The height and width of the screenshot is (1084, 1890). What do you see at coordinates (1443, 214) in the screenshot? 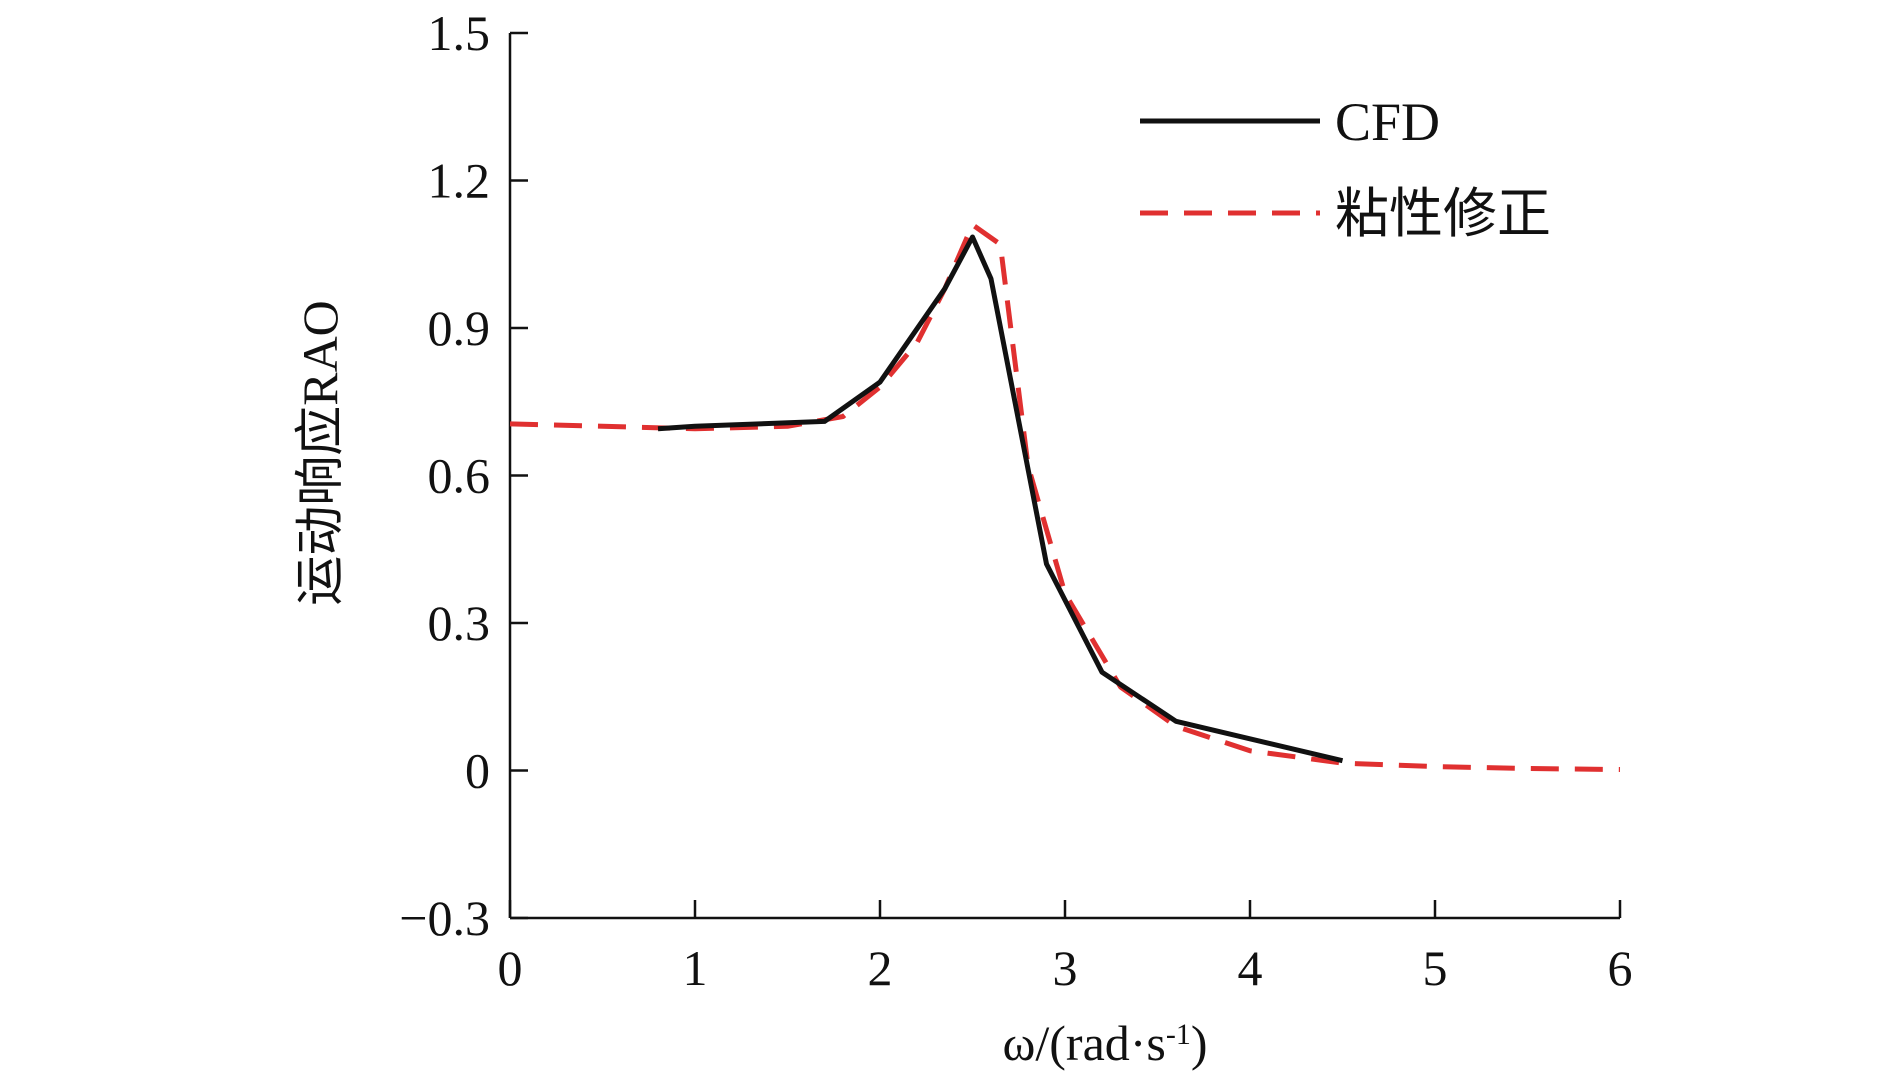
I see `legend-label-1: 粘性修正` at bounding box center [1443, 214].